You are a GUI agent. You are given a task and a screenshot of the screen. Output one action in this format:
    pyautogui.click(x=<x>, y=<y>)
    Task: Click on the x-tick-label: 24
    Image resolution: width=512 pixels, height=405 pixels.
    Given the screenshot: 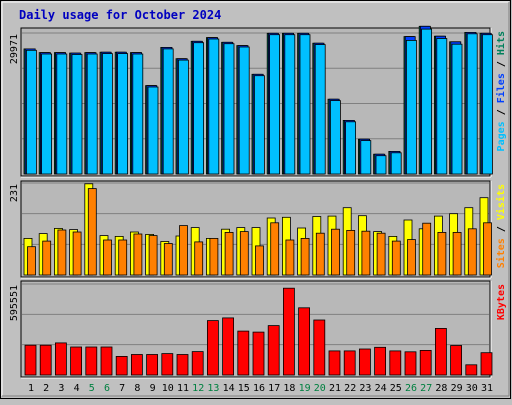 What is the action you would take?
    pyautogui.click(x=381, y=388)
    